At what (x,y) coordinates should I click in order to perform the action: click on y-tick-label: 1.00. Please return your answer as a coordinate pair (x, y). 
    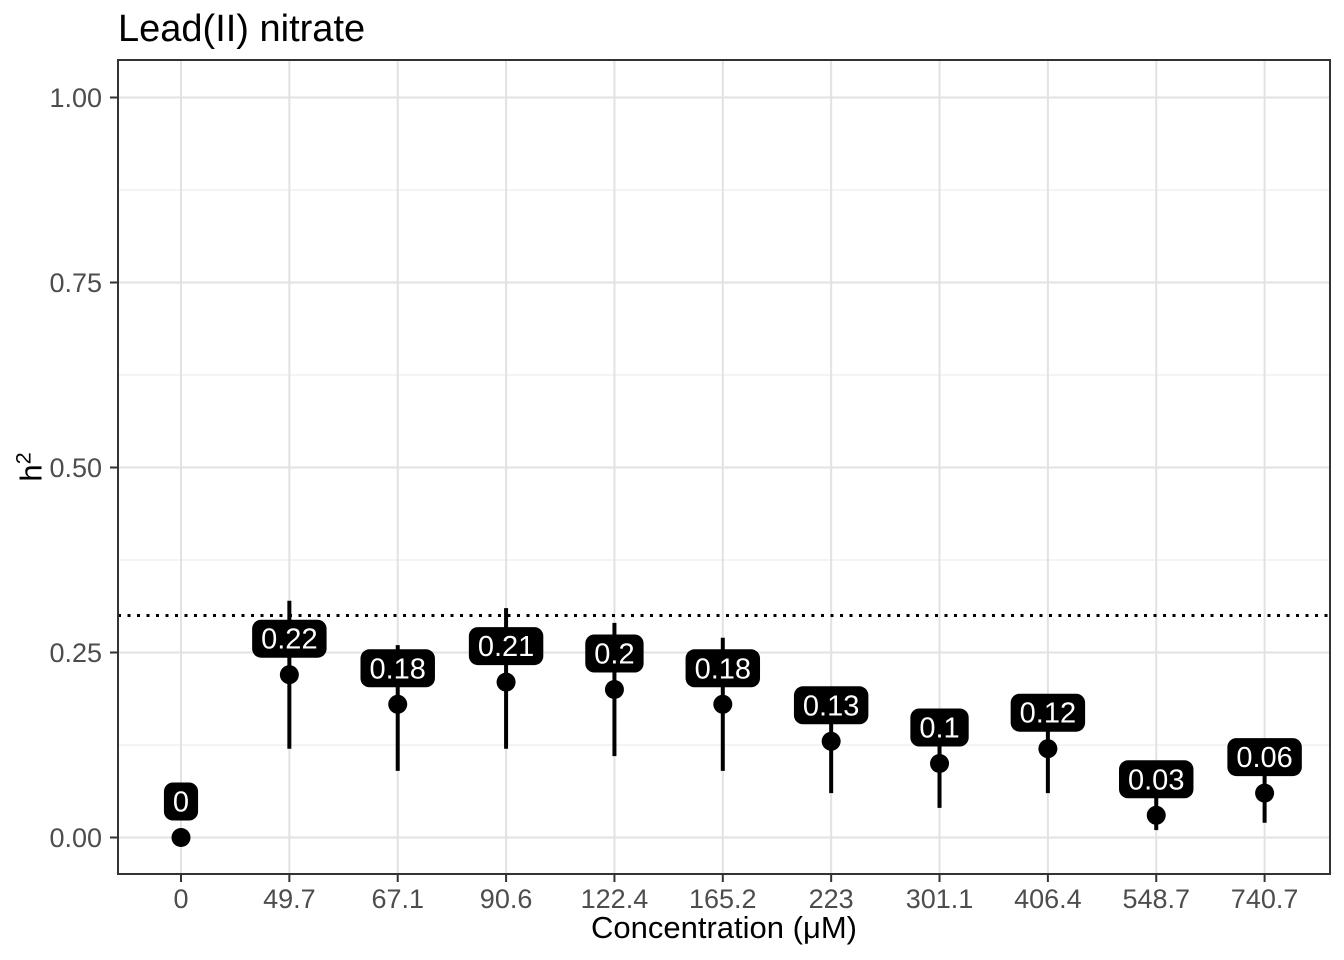
    Looking at the image, I should click on (75, 98).